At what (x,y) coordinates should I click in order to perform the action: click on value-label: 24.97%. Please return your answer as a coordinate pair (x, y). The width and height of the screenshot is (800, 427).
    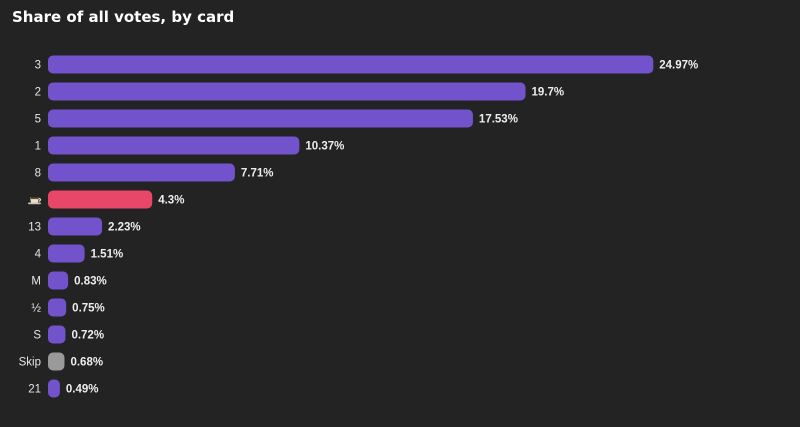
    Looking at the image, I should click on (678, 66).